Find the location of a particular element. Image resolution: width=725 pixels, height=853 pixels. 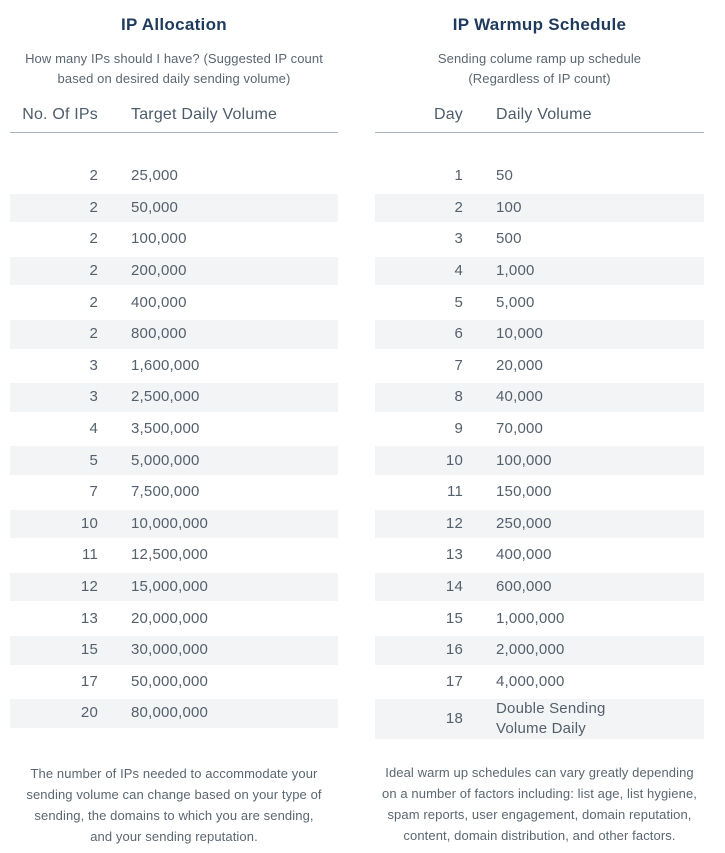

row-value-cell: 7,500,000 is located at coordinates (165, 492).